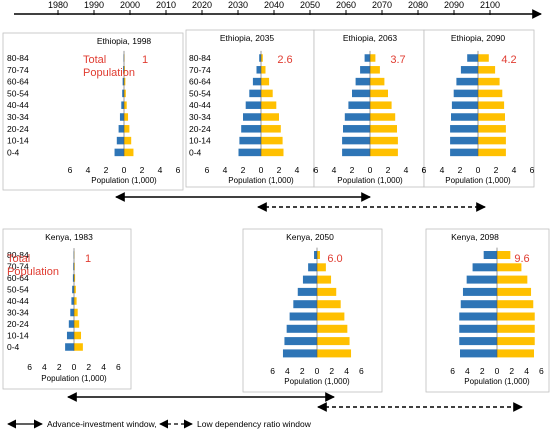 The width and height of the screenshot is (553, 432). I want to click on timeline-year-label: 2040, so click(274, 5).